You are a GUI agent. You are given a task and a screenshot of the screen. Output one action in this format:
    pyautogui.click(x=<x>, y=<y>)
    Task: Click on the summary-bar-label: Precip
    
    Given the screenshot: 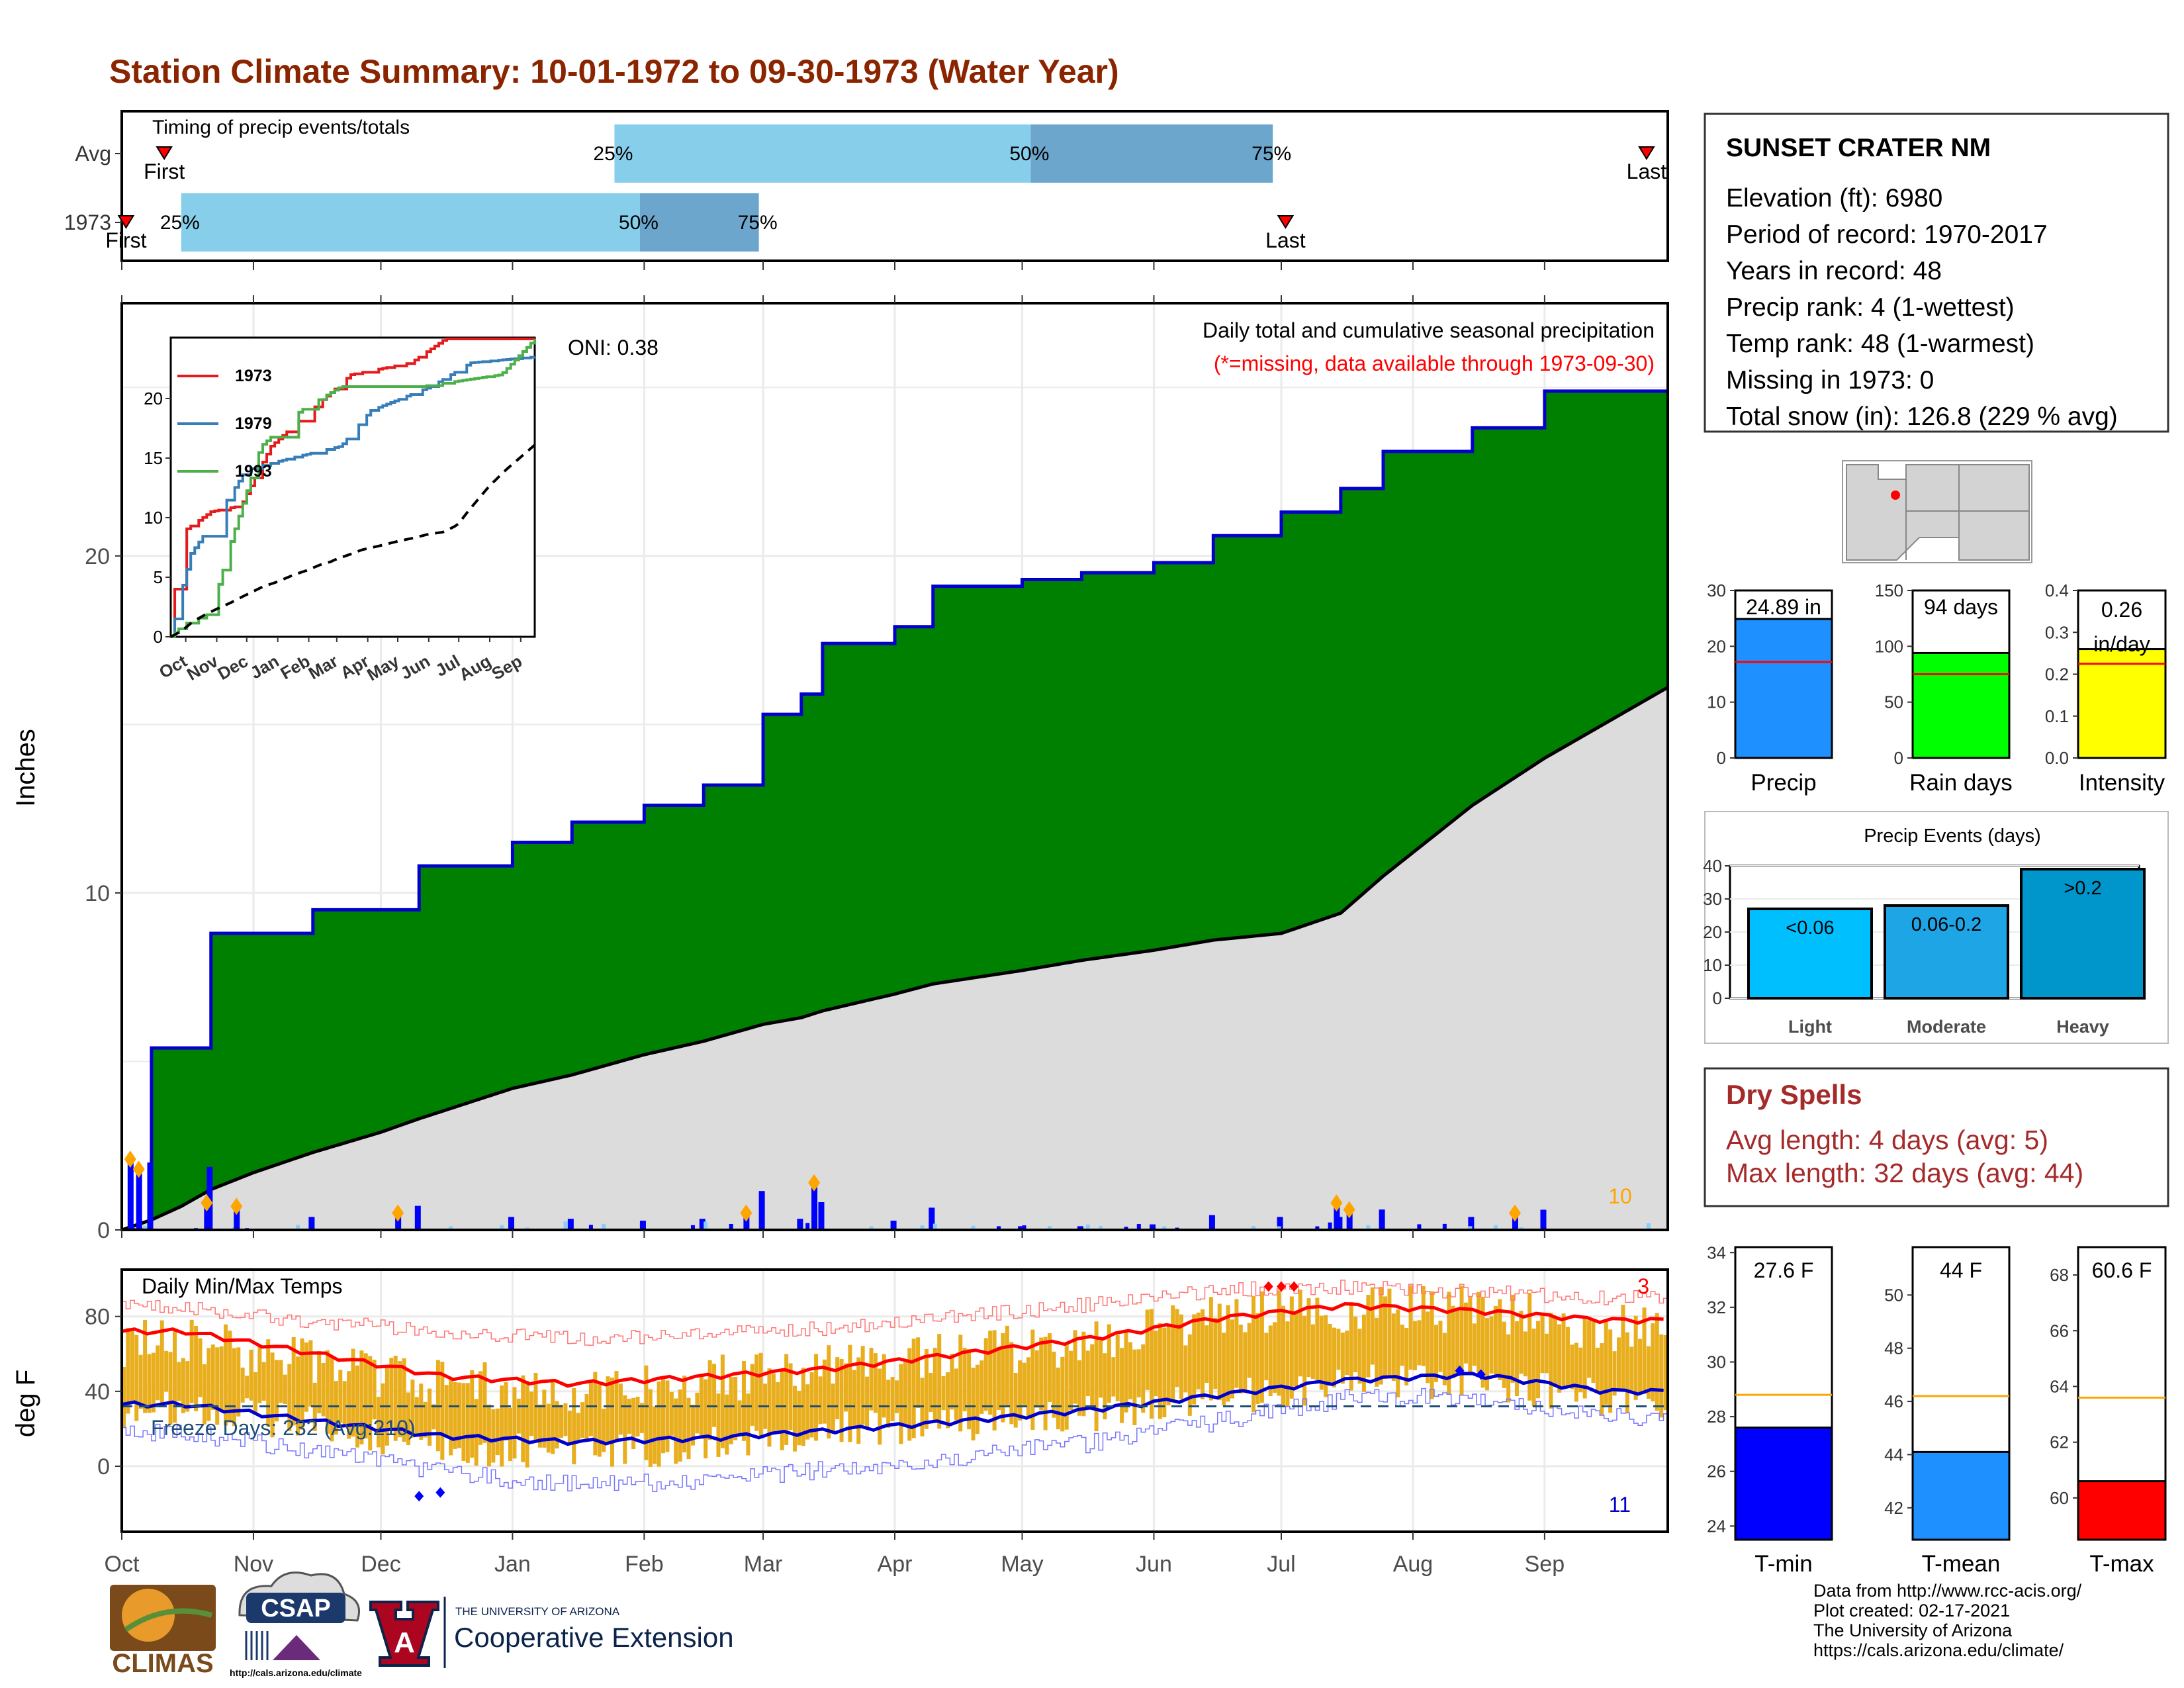 What is the action you would take?
    pyautogui.click(x=1783, y=783)
    